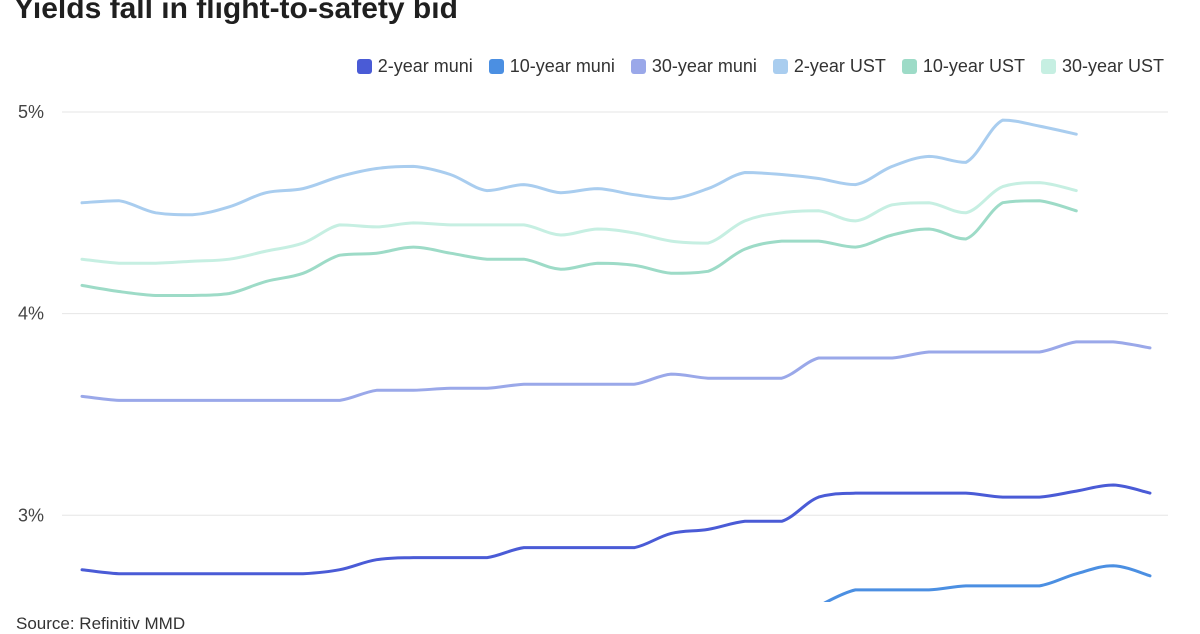  Describe the element at coordinates (31, 112) in the screenshot. I see `y-tick-label-5: 5%` at that location.